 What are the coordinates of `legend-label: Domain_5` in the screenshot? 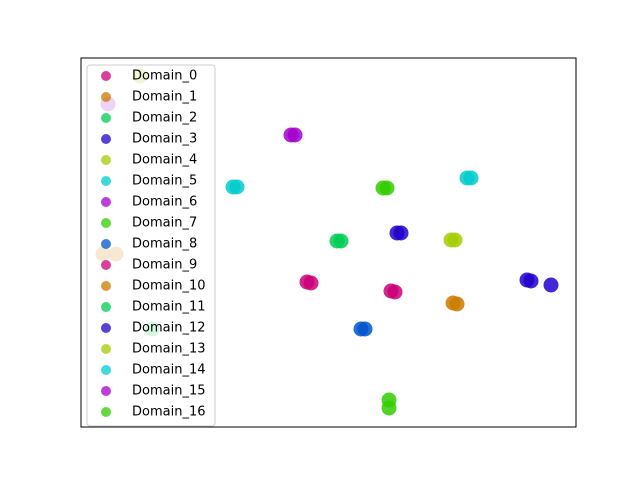 It's located at (164, 181).